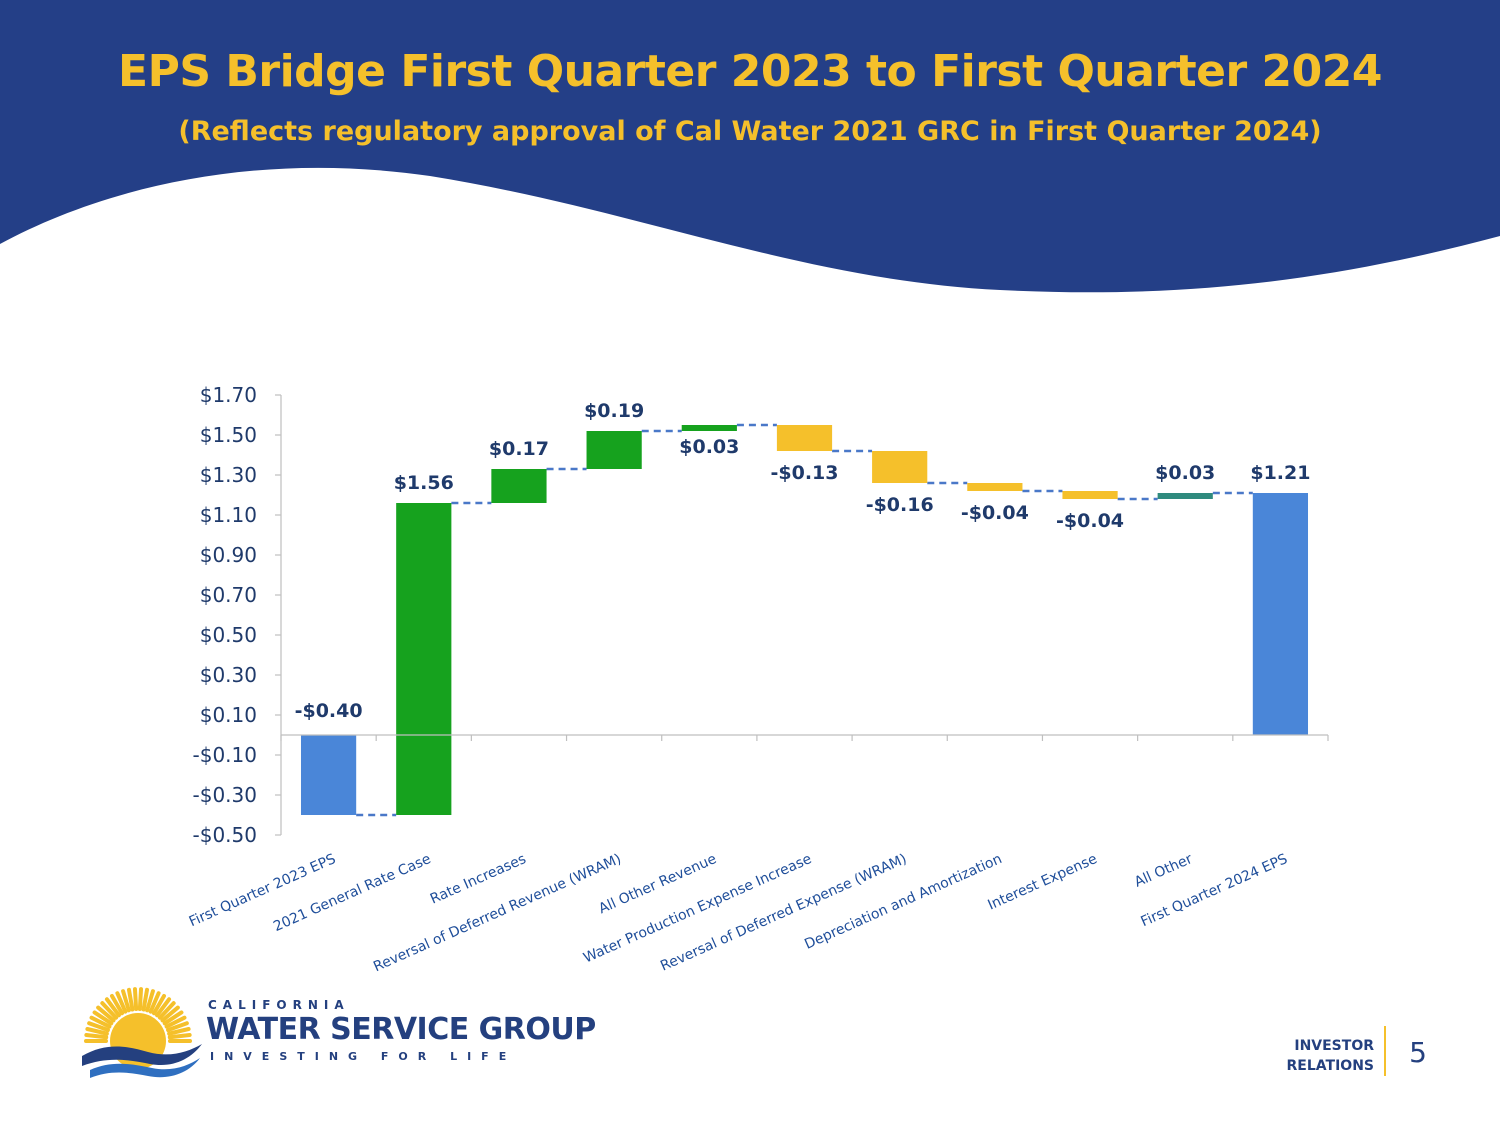 The height and width of the screenshot is (1125, 1500). I want to click on footer-divider, so click(1385, 1051).